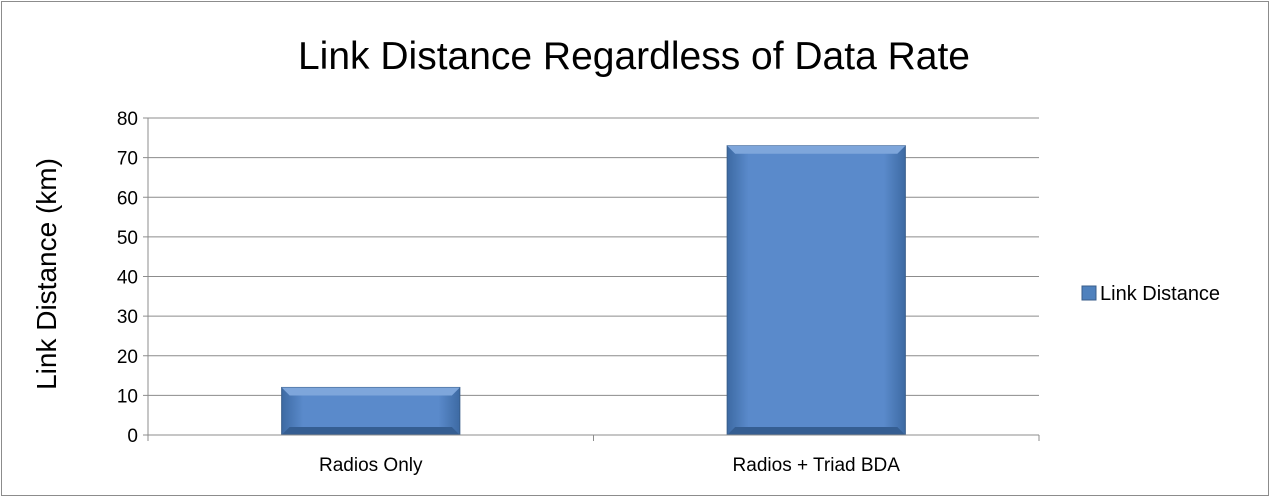 The width and height of the screenshot is (1270, 497). Describe the element at coordinates (817, 465) in the screenshot. I see `x-tick-label: Radios + Triad BDA` at that location.